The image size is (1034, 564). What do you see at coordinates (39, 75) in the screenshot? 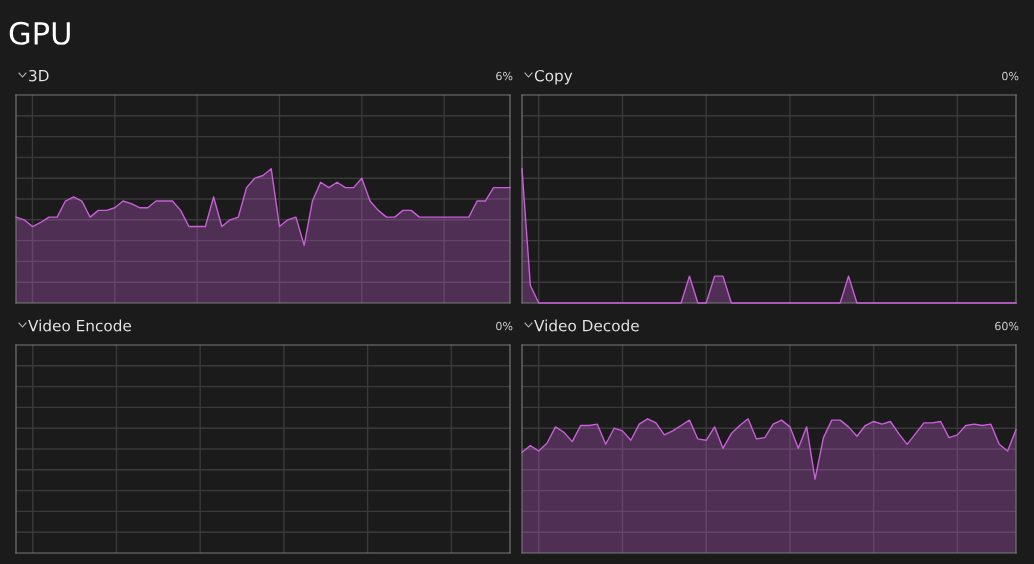
I see `chart-title: 3D` at bounding box center [39, 75].